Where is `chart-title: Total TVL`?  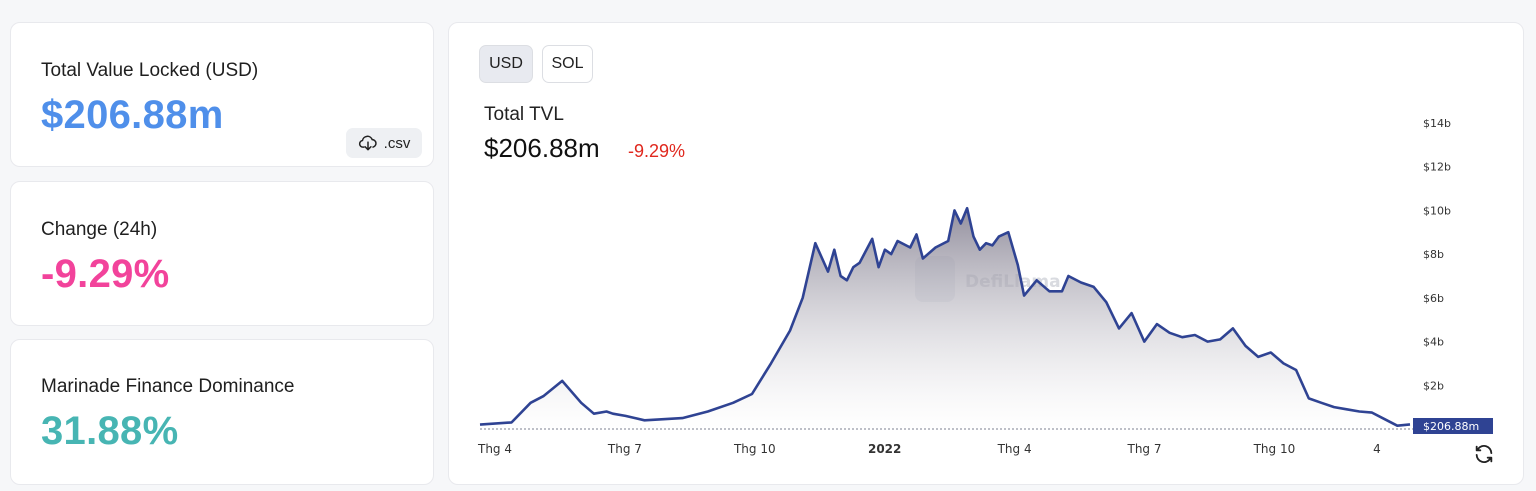 chart-title: Total TVL is located at coordinates (524, 114).